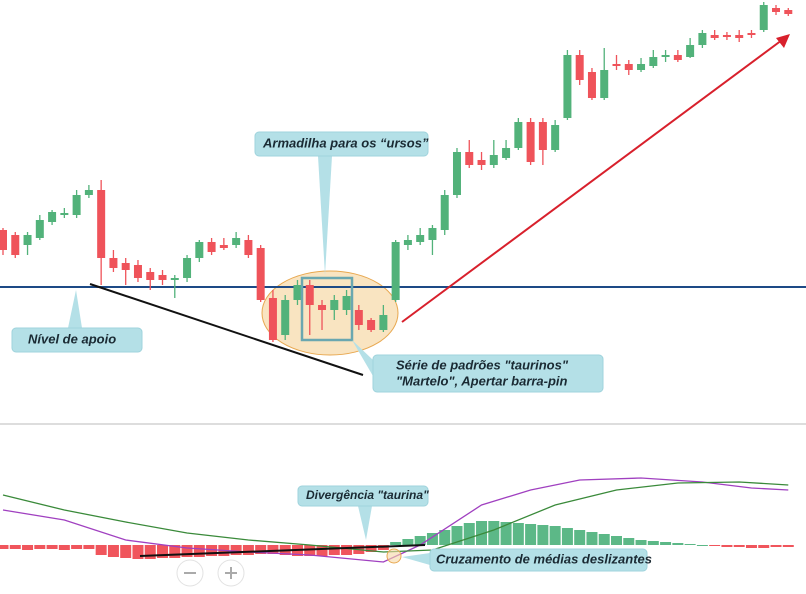  Describe the element at coordinates (226, 329) in the screenshot. I see `trend-line` at that location.